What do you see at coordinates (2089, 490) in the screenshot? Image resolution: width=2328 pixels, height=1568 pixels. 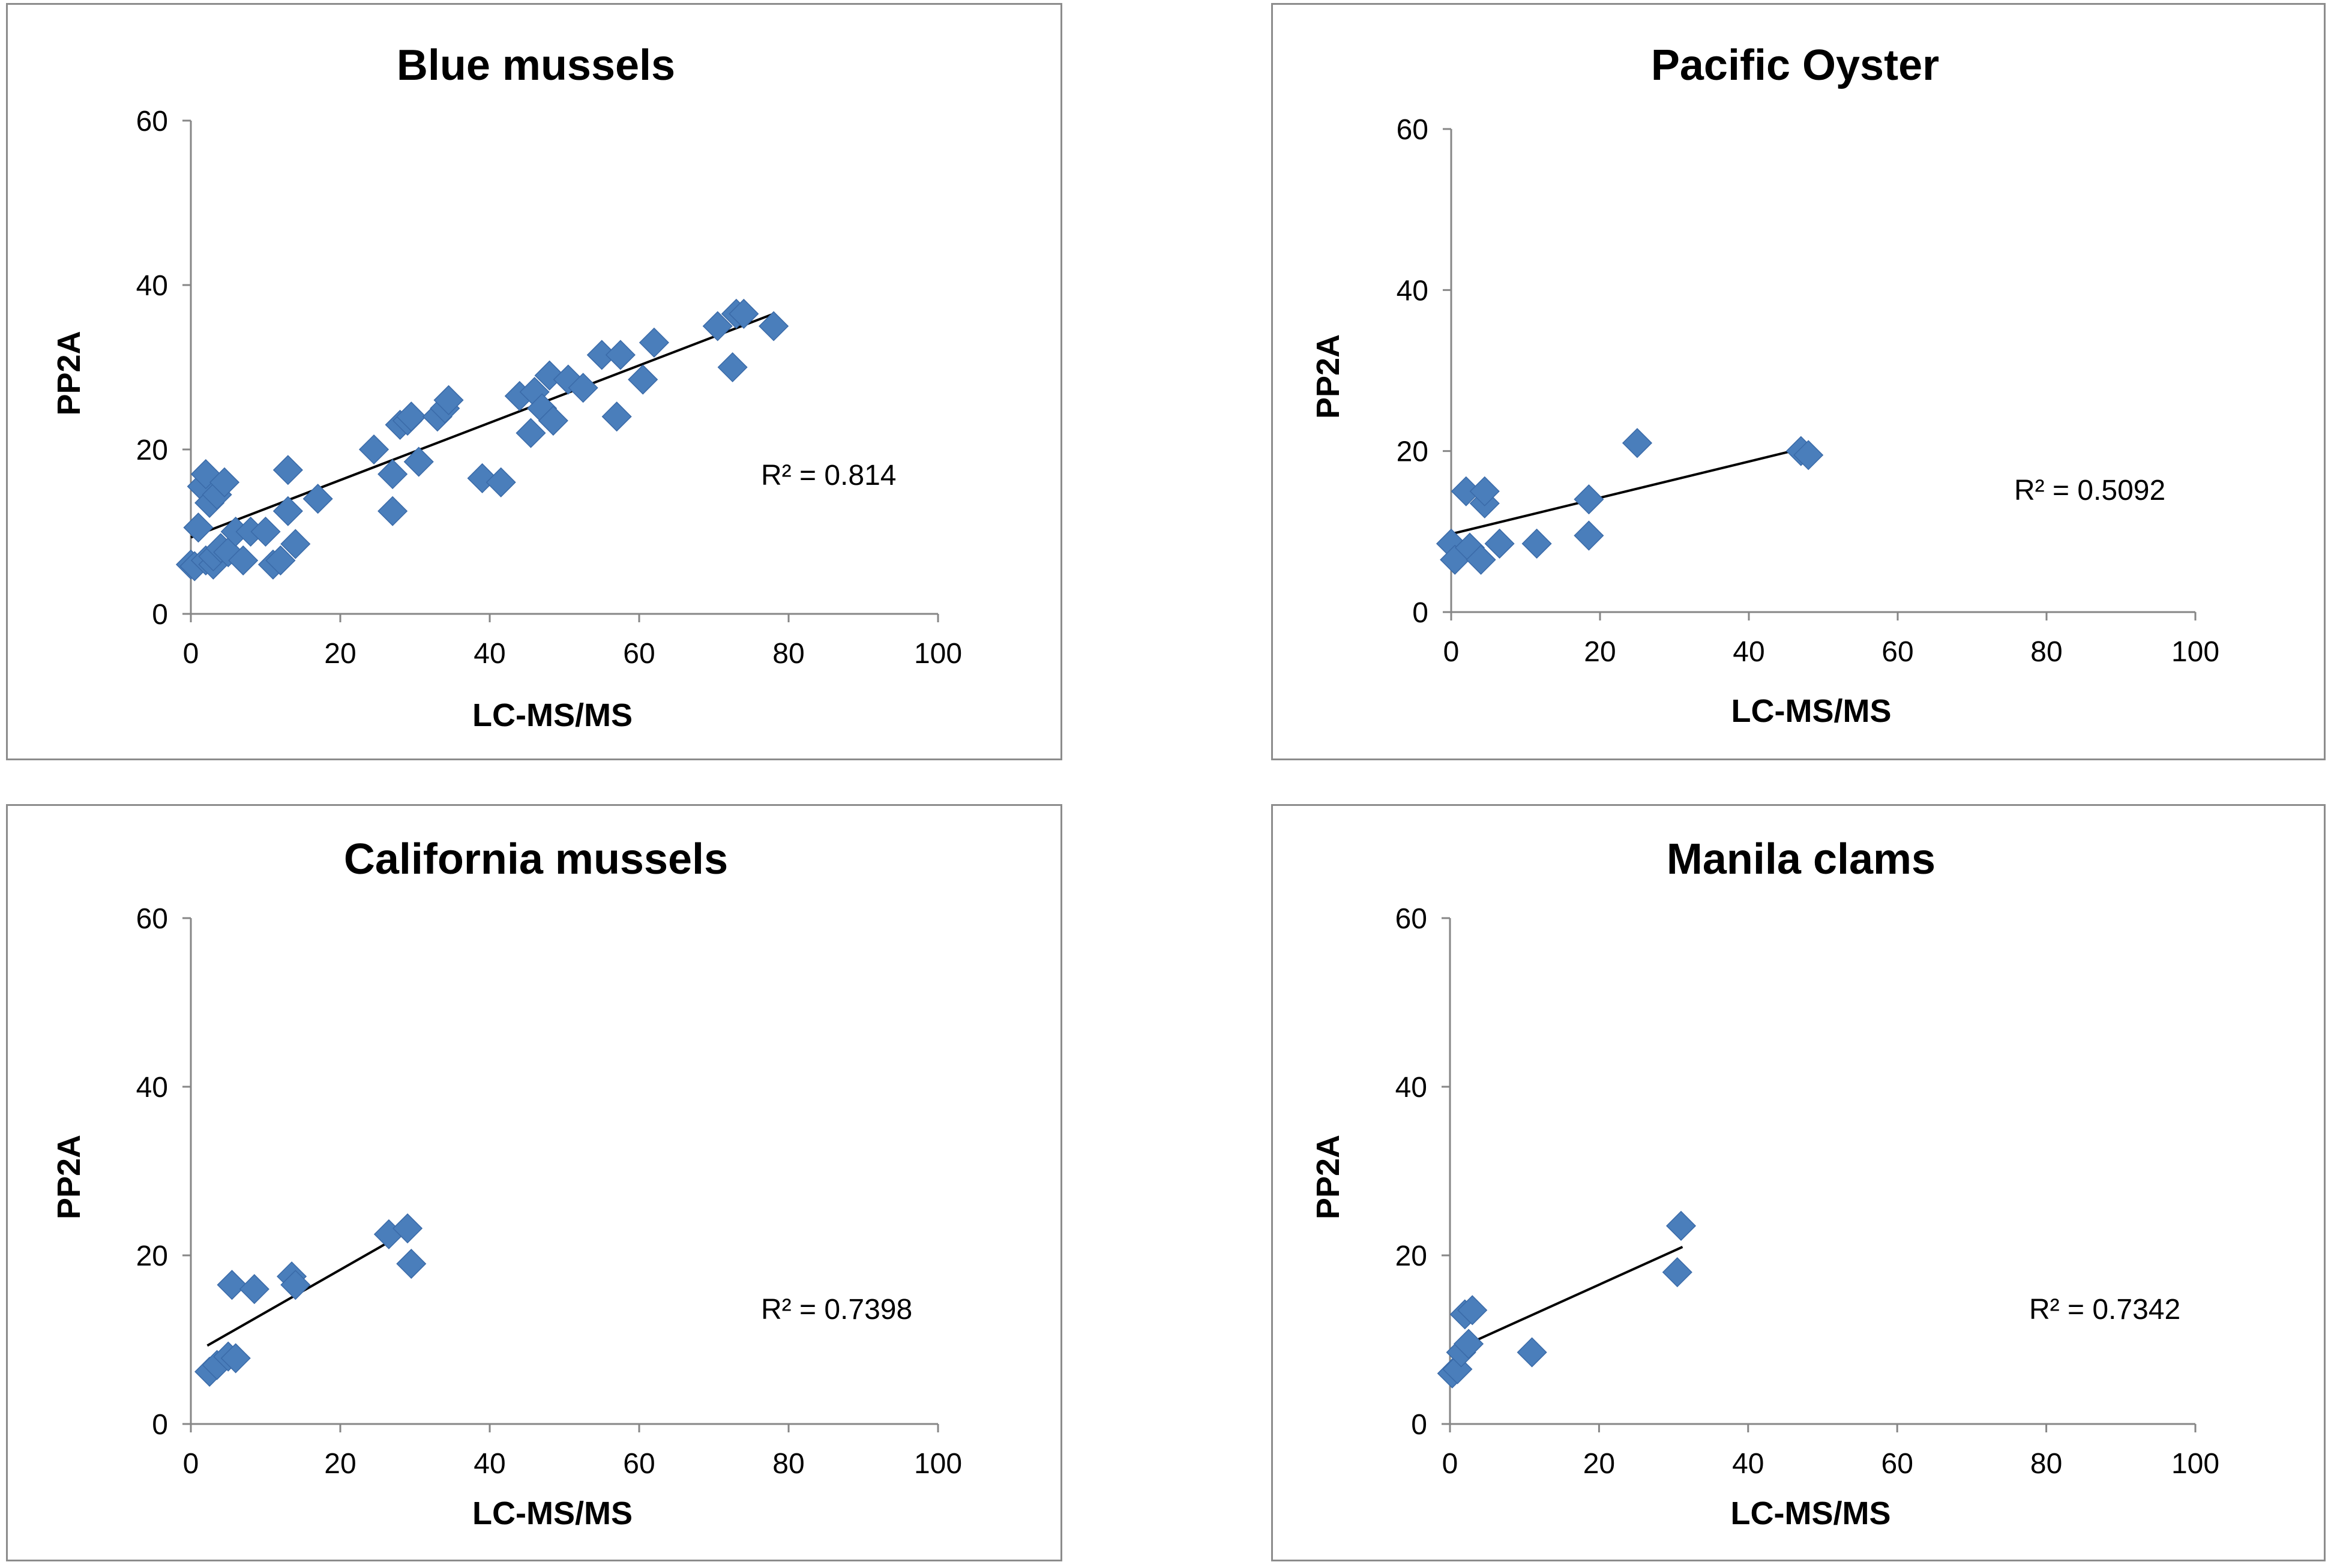 I see `r-squared-label: R² = 0.5092` at bounding box center [2089, 490].